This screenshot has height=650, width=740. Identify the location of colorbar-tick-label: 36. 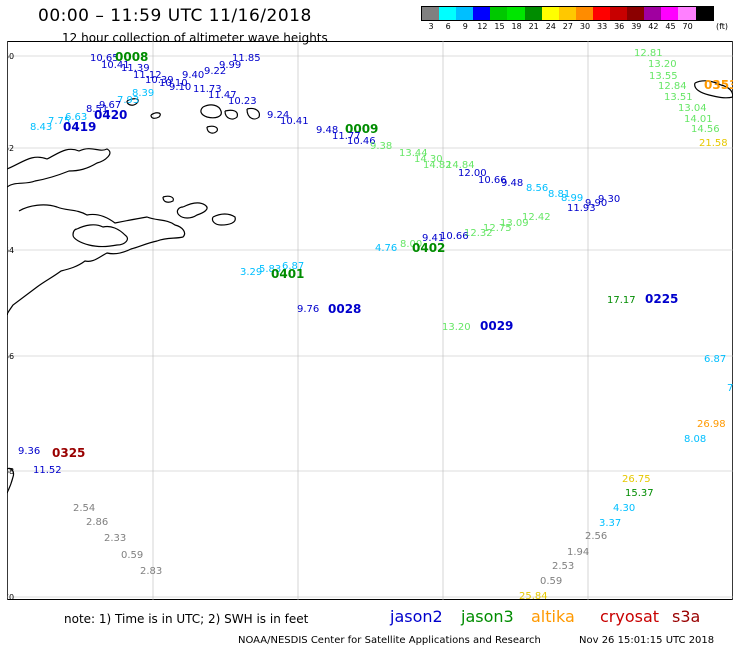
(619, 26).